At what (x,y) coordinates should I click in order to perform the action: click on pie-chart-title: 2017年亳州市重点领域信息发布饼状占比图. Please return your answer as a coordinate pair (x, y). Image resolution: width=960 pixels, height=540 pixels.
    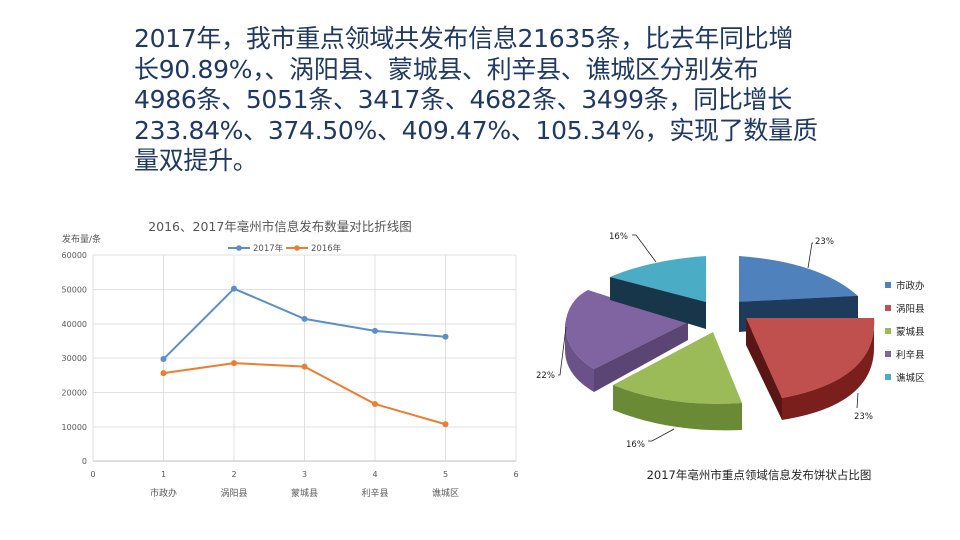
    Looking at the image, I should click on (759, 475).